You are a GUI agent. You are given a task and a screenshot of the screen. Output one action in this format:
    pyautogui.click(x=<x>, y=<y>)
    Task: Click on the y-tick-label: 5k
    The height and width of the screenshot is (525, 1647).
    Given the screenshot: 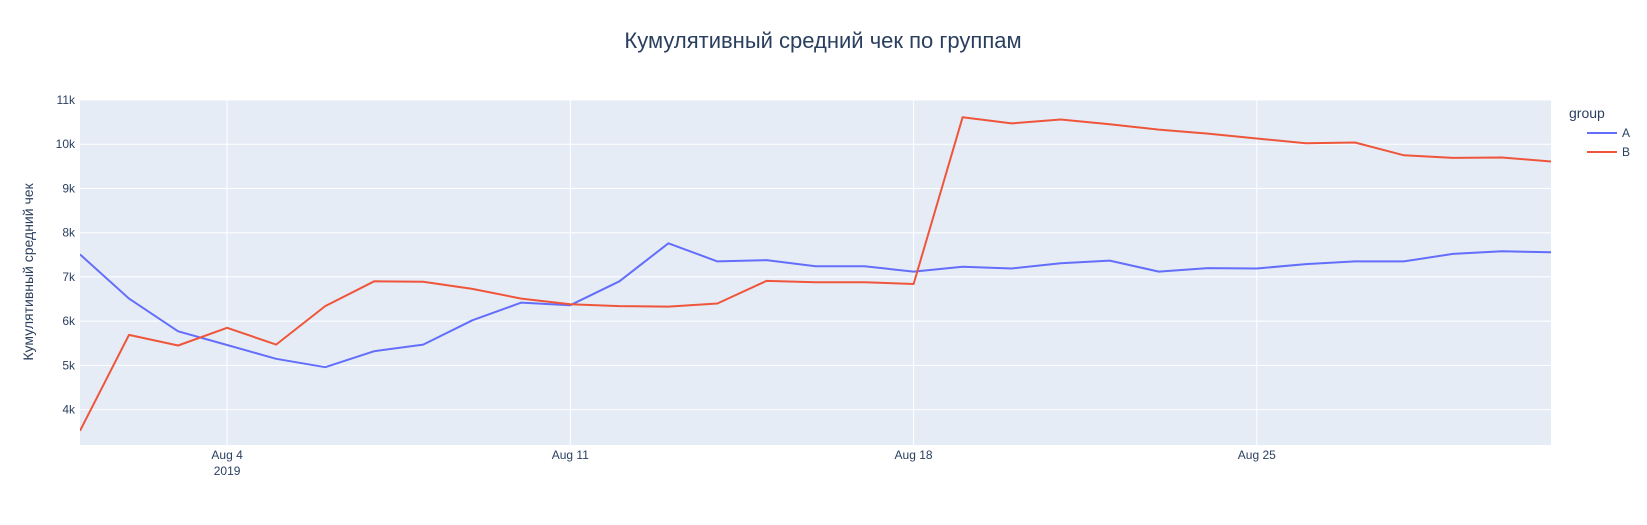 What is the action you would take?
    pyautogui.click(x=69, y=365)
    